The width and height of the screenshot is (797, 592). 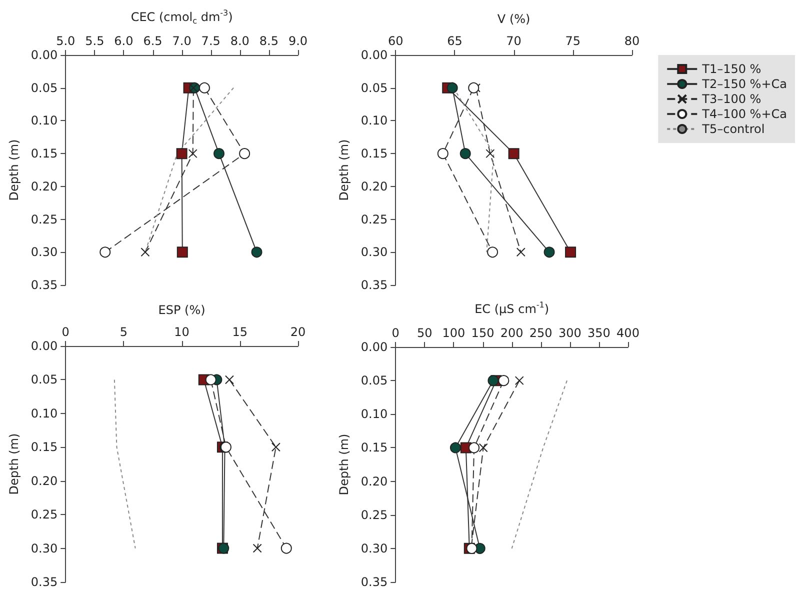 I want to click on x-tick-label: 350, so click(x=599, y=333).